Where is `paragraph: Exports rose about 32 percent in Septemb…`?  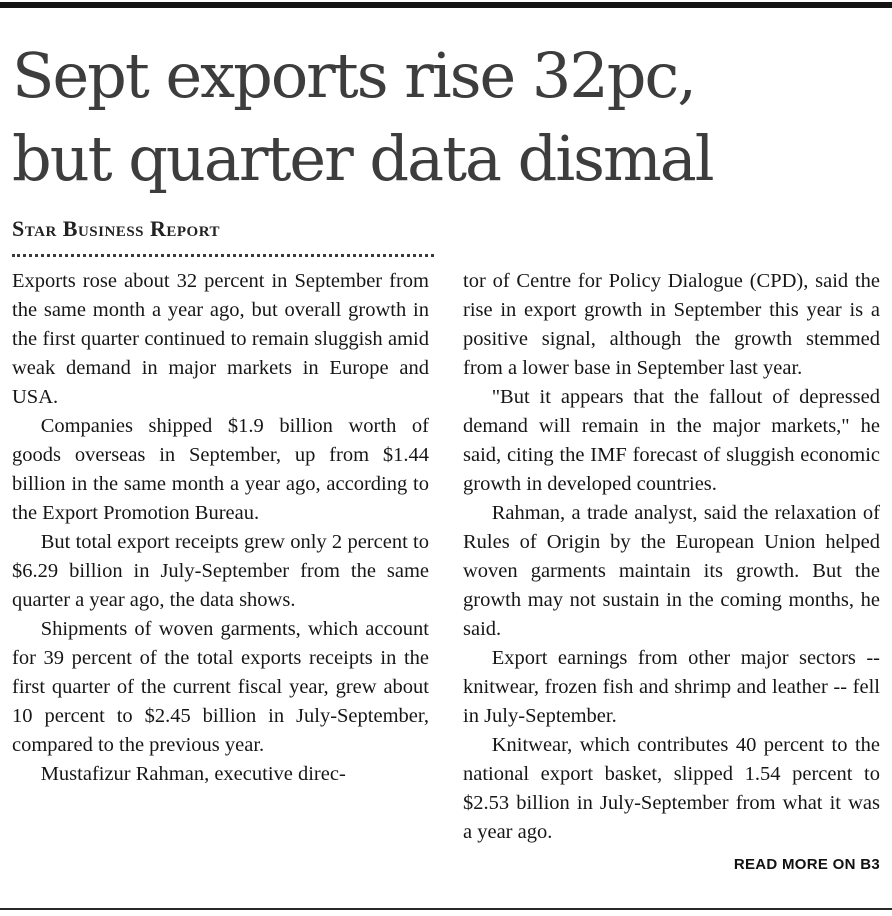
paragraph: Exports rose about 32 percent in Septemb… is located at coordinates (220, 339).